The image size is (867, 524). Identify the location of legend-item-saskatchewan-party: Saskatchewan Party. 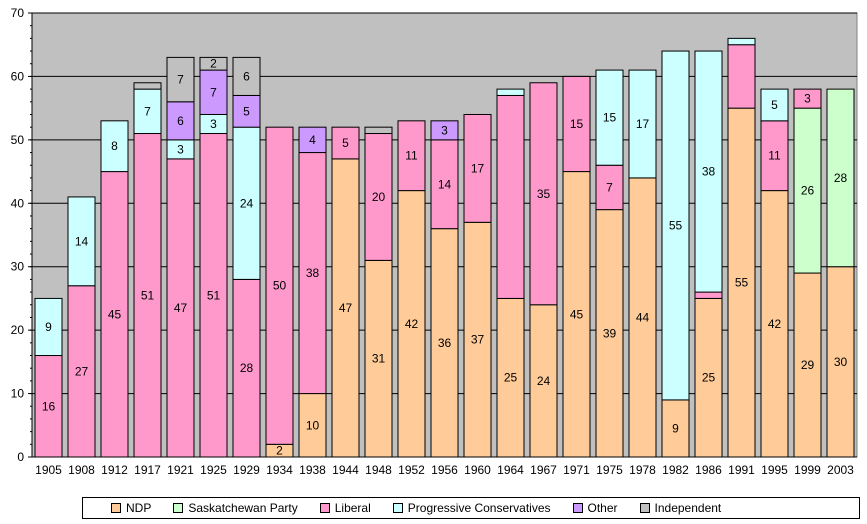
(235, 508).